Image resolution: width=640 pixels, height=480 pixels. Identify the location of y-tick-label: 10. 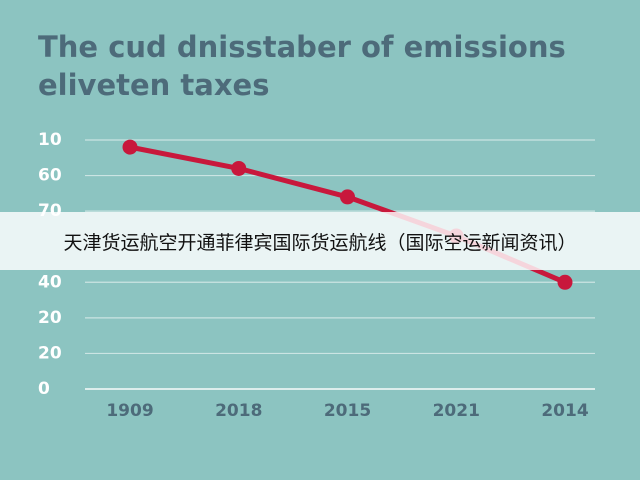
(50, 140).